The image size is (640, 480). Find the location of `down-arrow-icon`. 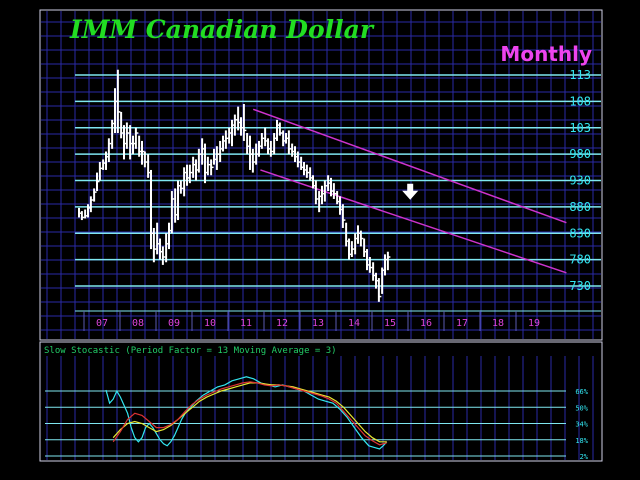

down-arrow-icon is located at coordinates (410, 191).